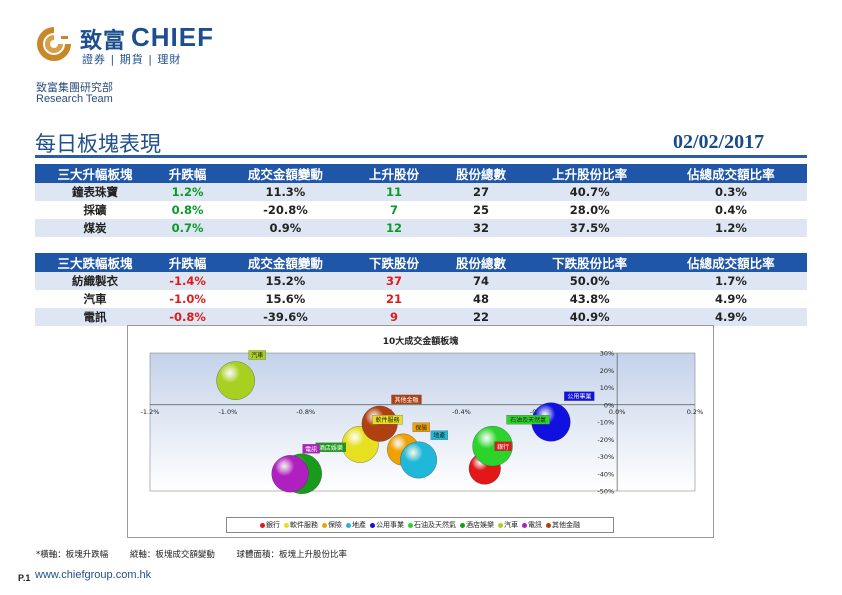 The width and height of the screenshot is (842, 595). Describe the element at coordinates (188, 281) in the screenshot. I see `change-cell: -1.4%` at that location.